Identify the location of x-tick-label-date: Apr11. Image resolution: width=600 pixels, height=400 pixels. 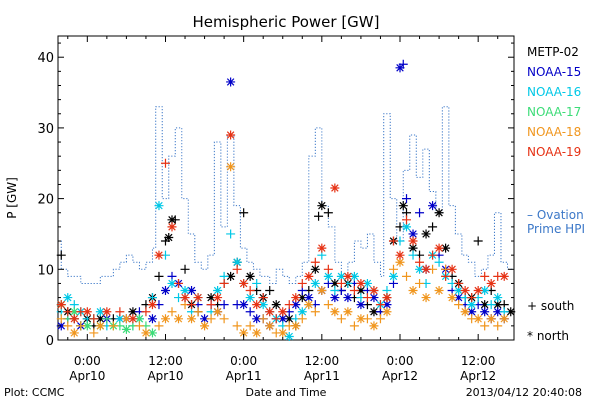
(244, 376).